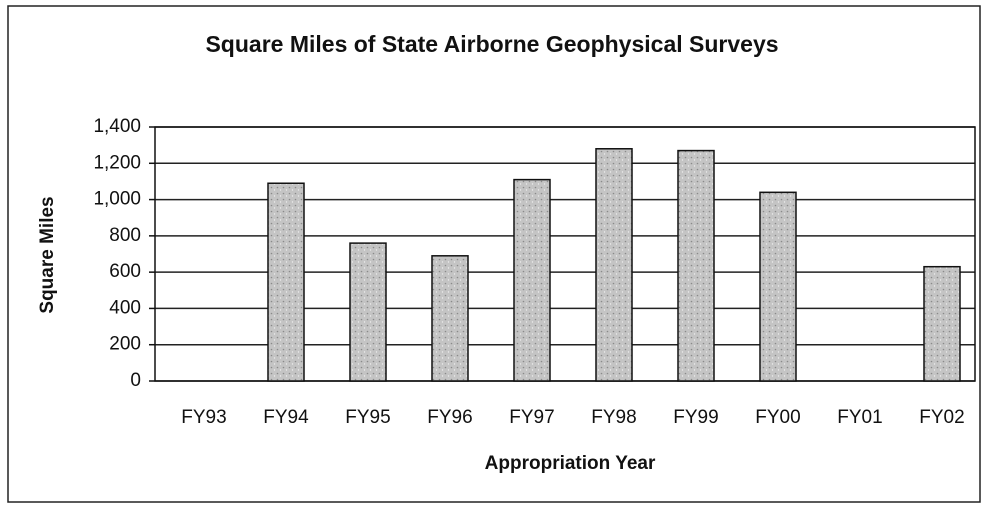 Image resolution: width=983 pixels, height=505 pixels. I want to click on x-tick-label: FY99, so click(695, 417).